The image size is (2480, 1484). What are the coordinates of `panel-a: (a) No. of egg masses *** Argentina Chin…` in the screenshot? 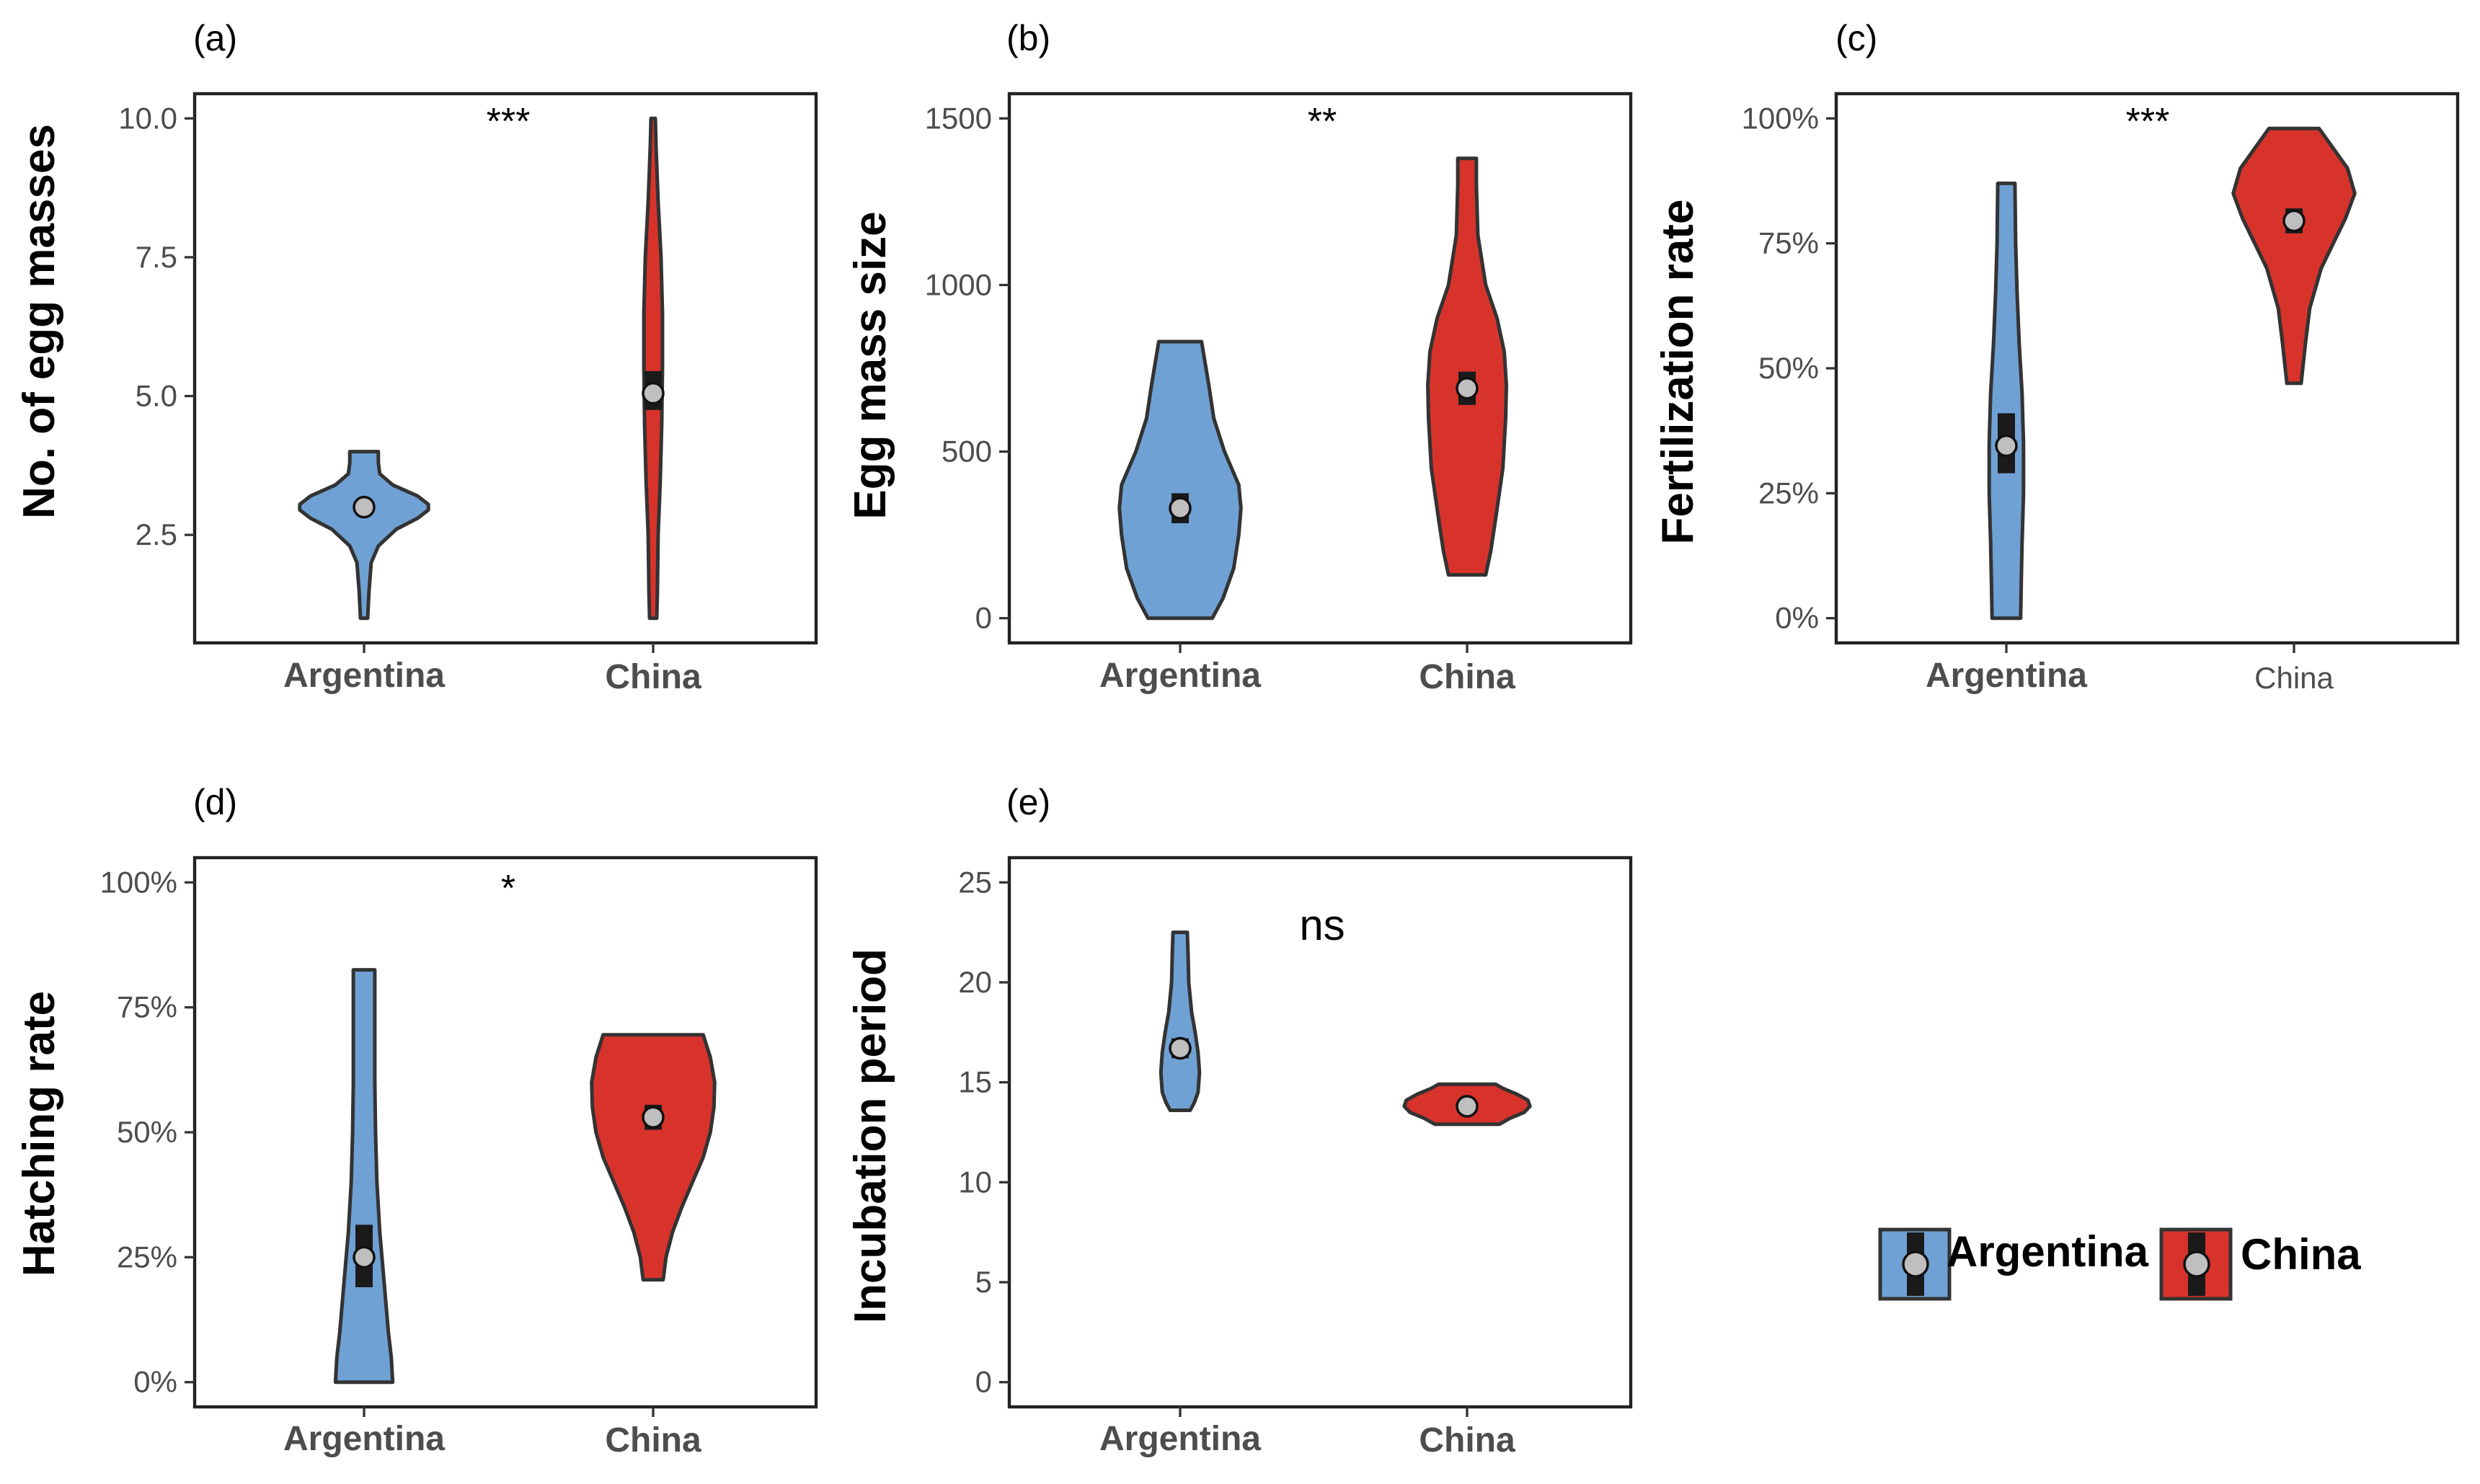 It's located at (416, 357).